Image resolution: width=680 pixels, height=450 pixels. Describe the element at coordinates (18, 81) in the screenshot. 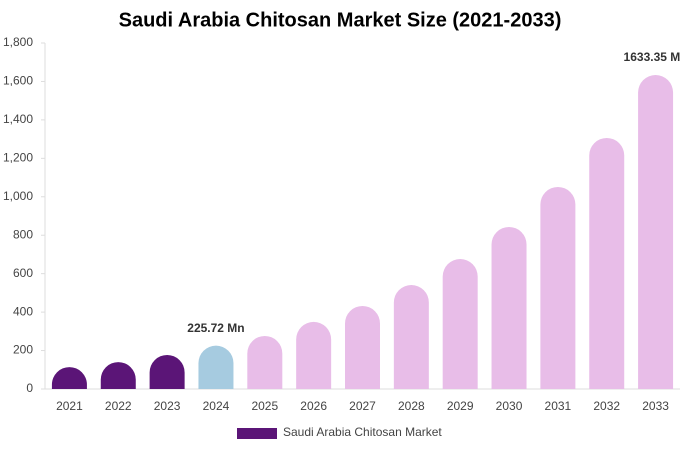

I see `y-tick-label: 1,600` at that location.